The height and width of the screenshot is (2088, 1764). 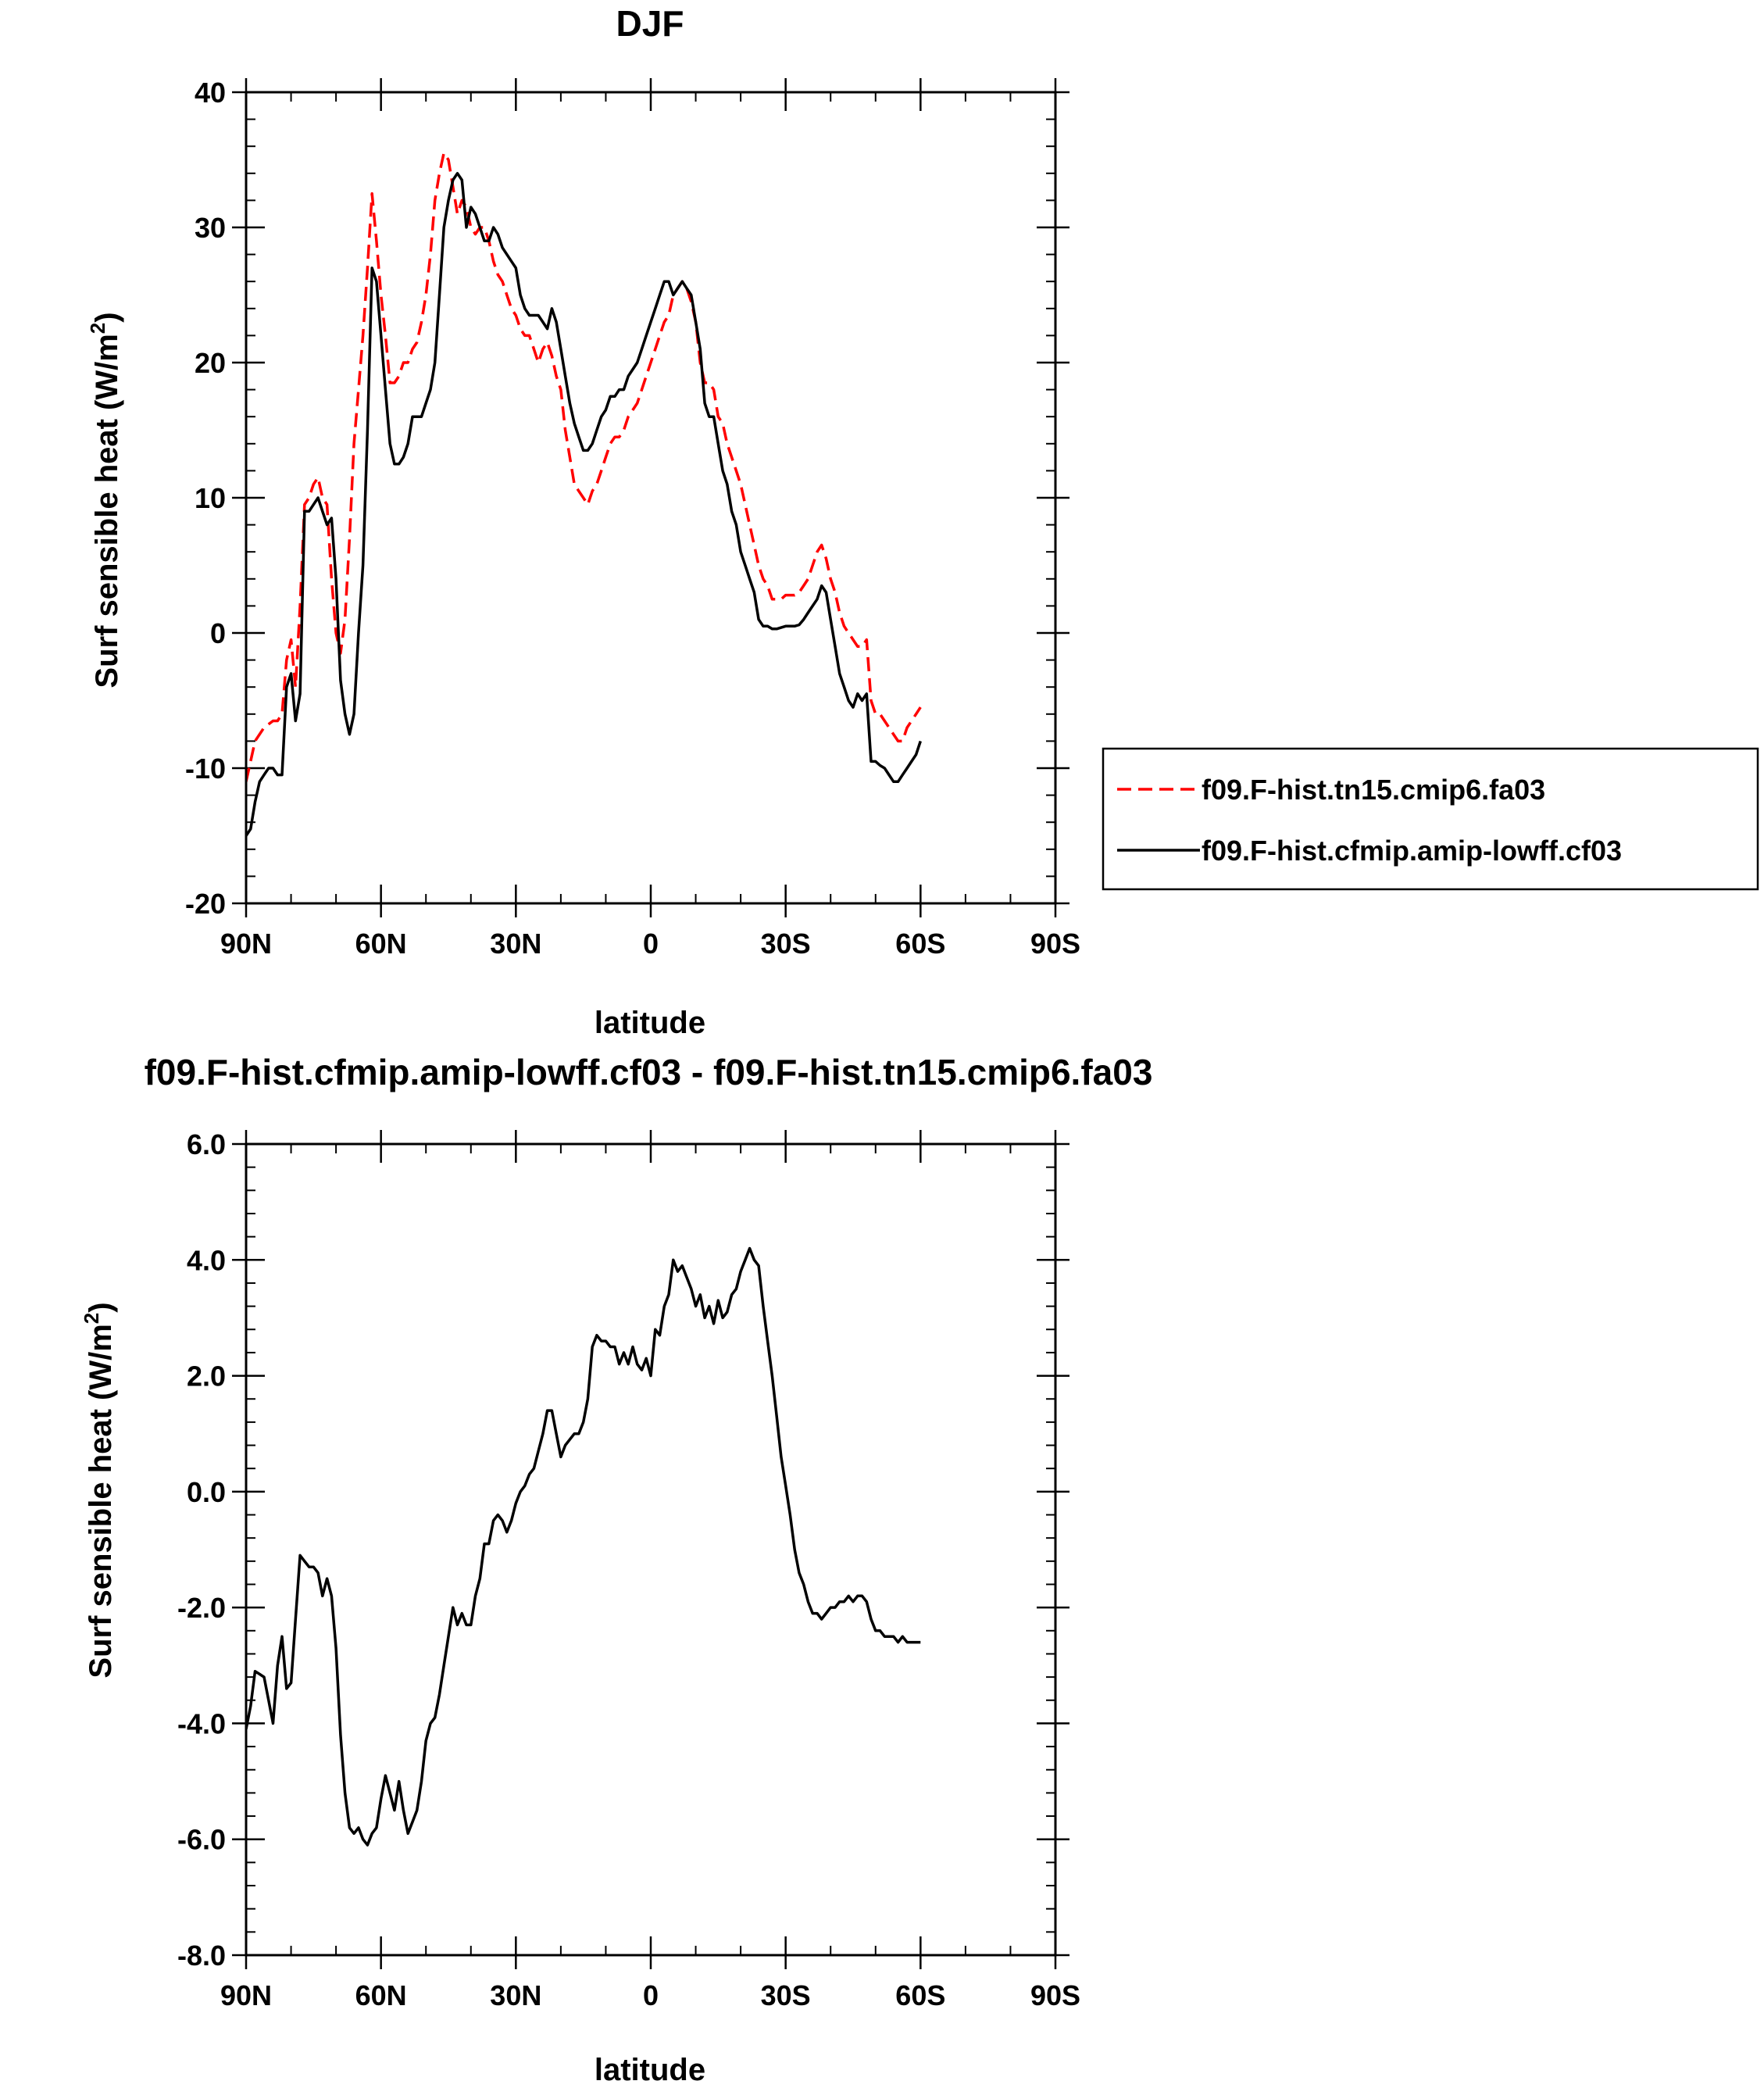 What do you see at coordinates (207, 1260) in the screenshot?
I see `y-tick-label: 4.0` at bounding box center [207, 1260].